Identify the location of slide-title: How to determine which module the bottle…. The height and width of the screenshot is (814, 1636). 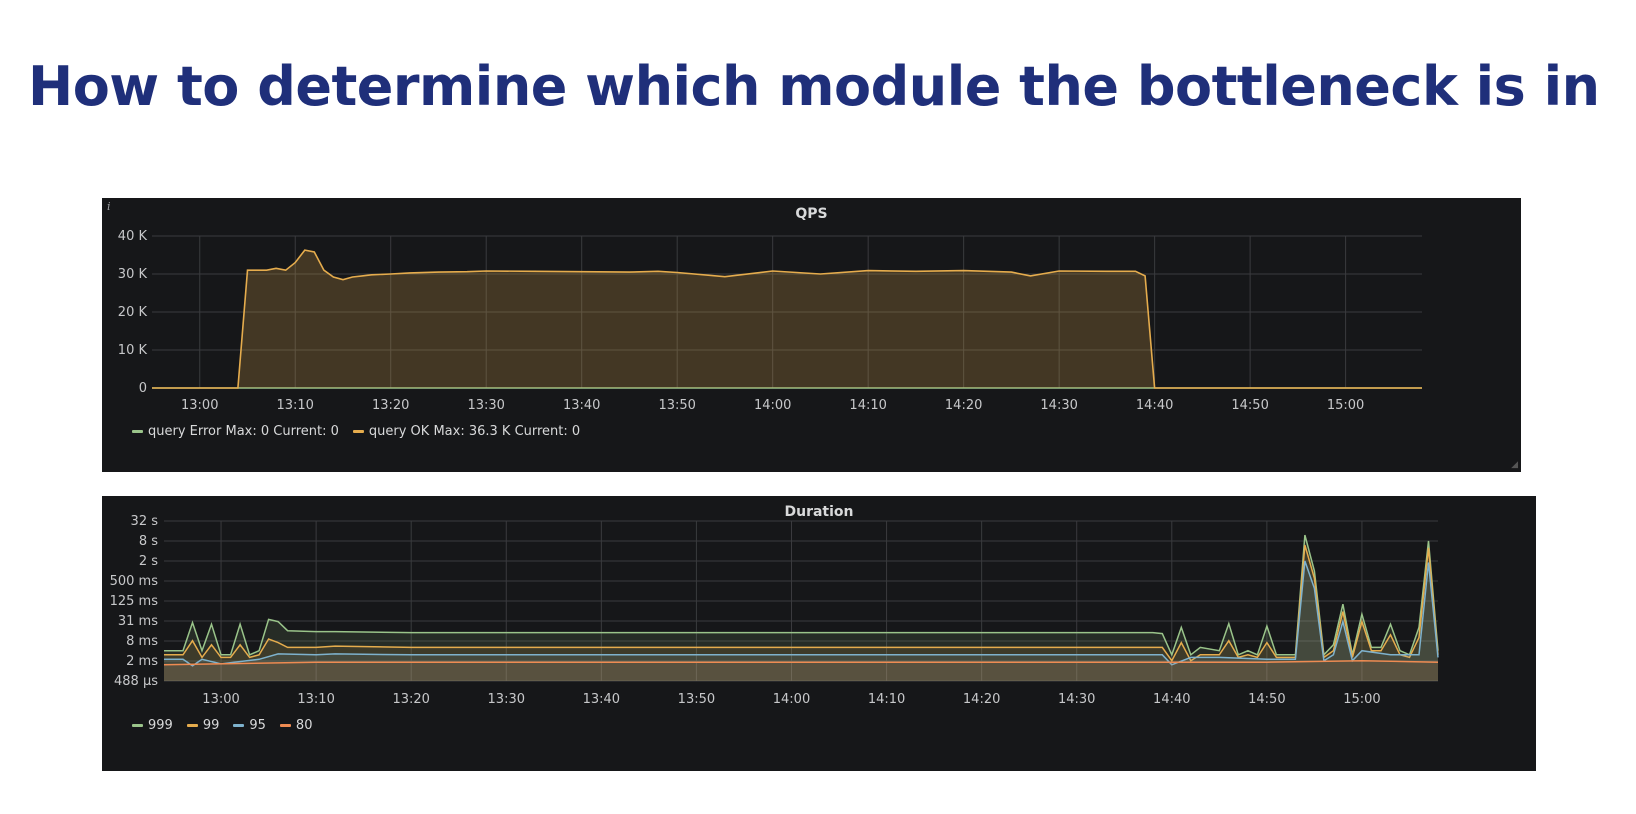
(814, 86).